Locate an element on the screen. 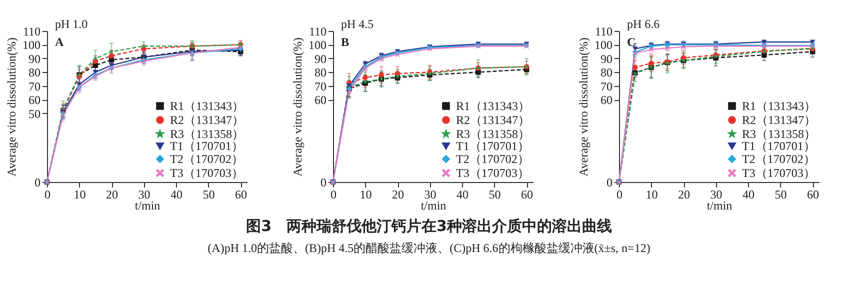  text: (A)pH 1.0的盐酸、(B)pH 4.5的醋酸盐缓冲液、(C)pH 6.6的枸橼酸盐缓冲液(x̄±s, n=12) is located at coordinates (429, 248).